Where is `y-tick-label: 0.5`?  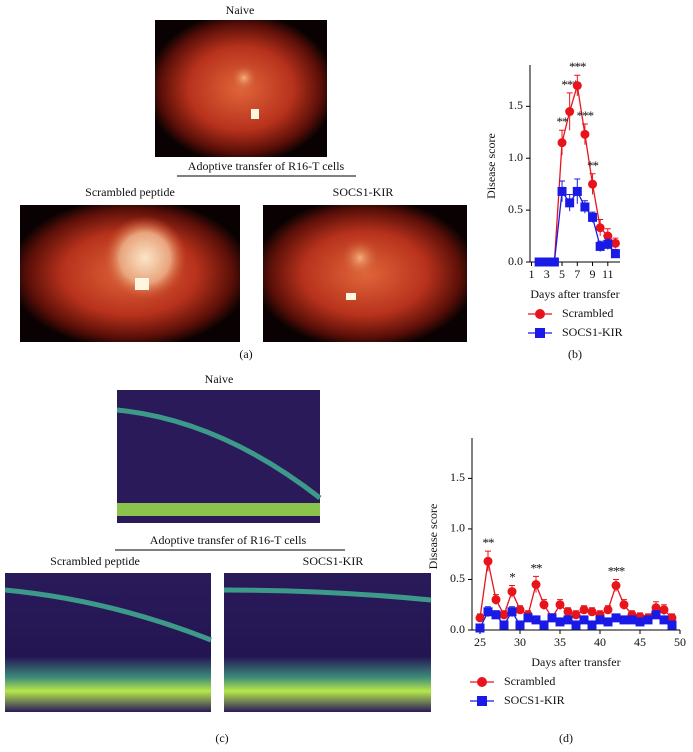
y-tick-label: 0.5 is located at coordinates (515, 209).